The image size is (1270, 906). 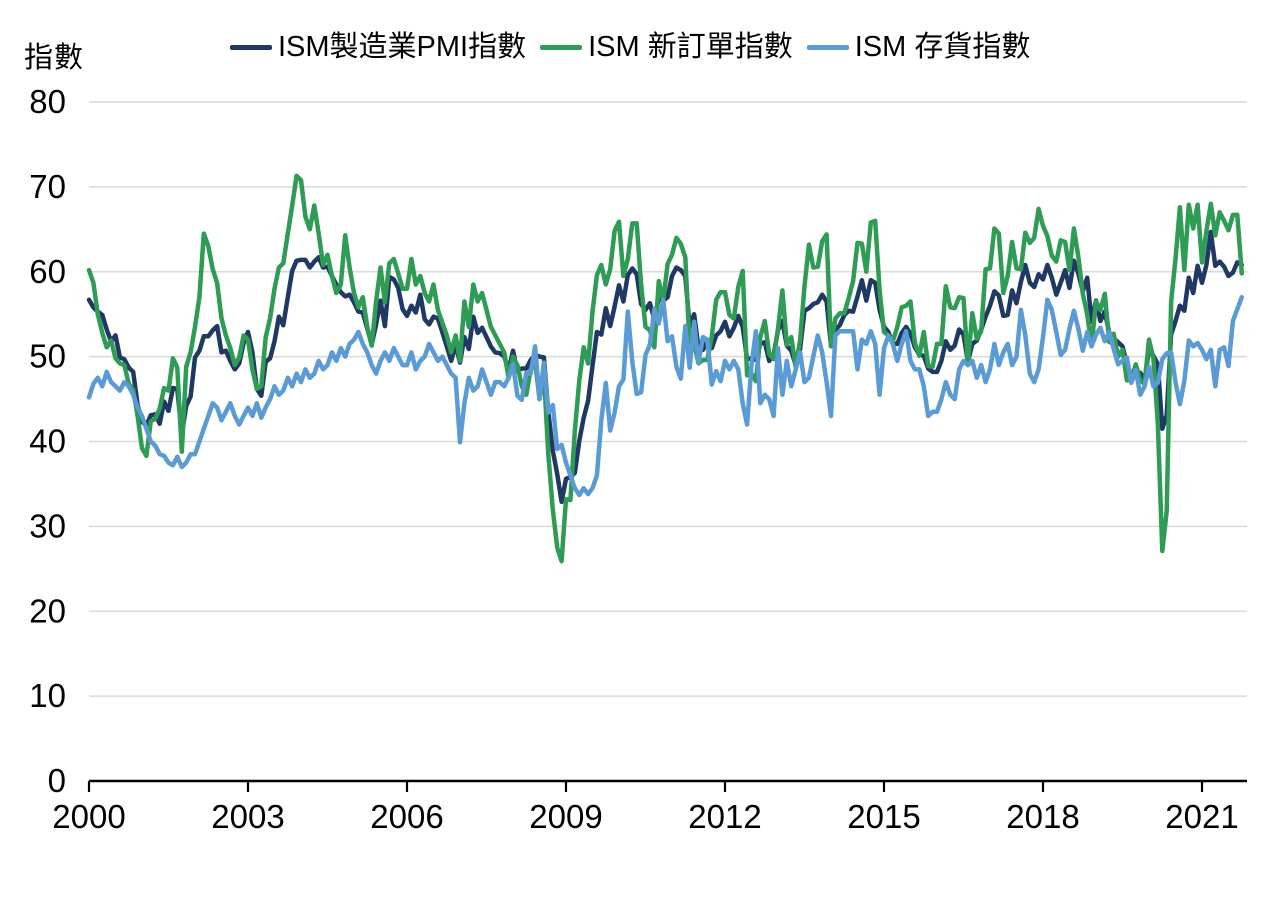 What do you see at coordinates (561, 47) in the screenshot?
I see `legend-swatch-new-orders-icon` at bounding box center [561, 47].